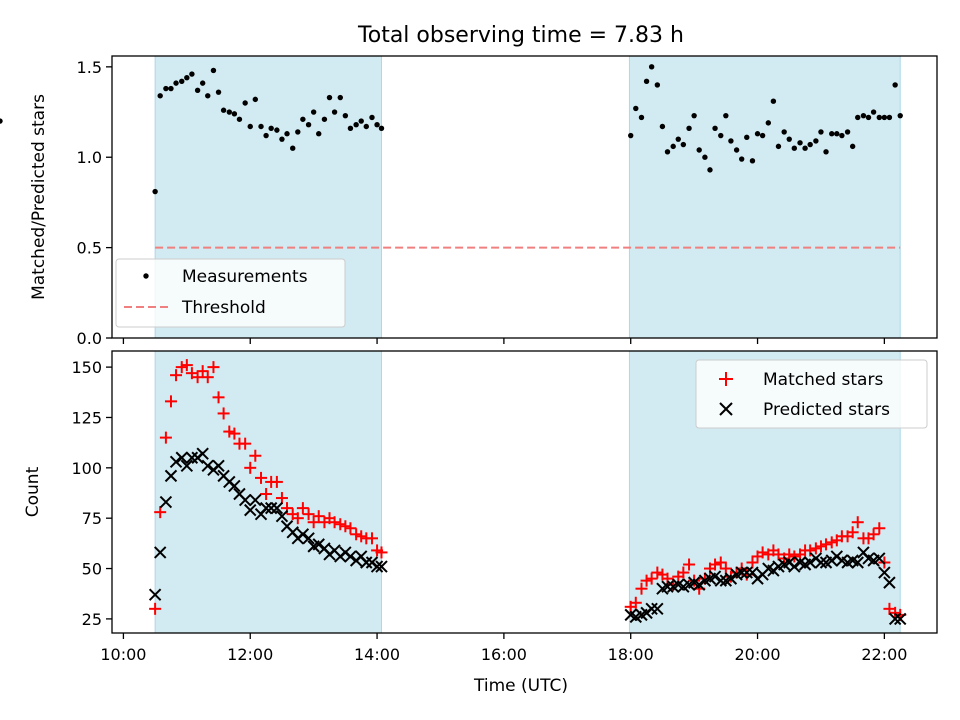 This screenshot has height=720, width=960. I want to click on y-tick-label: 0.5, so click(89, 248).